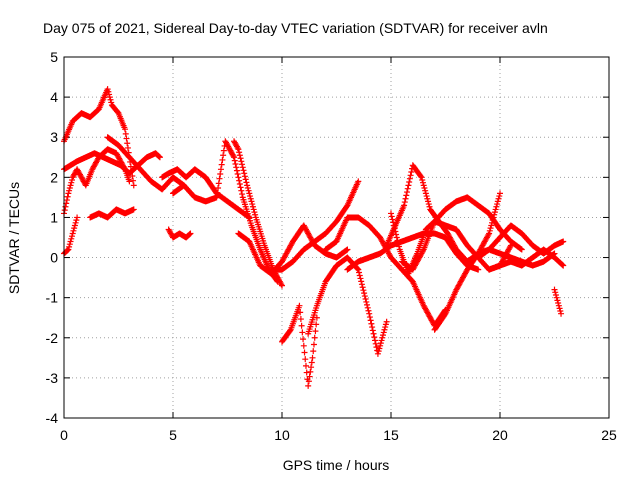 The width and height of the screenshot is (640, 480). What do you see at coordinates (336, 465) in the screenshot?
I see `x-axis-label: GPS time / hours` at bounding box center [336, 465].